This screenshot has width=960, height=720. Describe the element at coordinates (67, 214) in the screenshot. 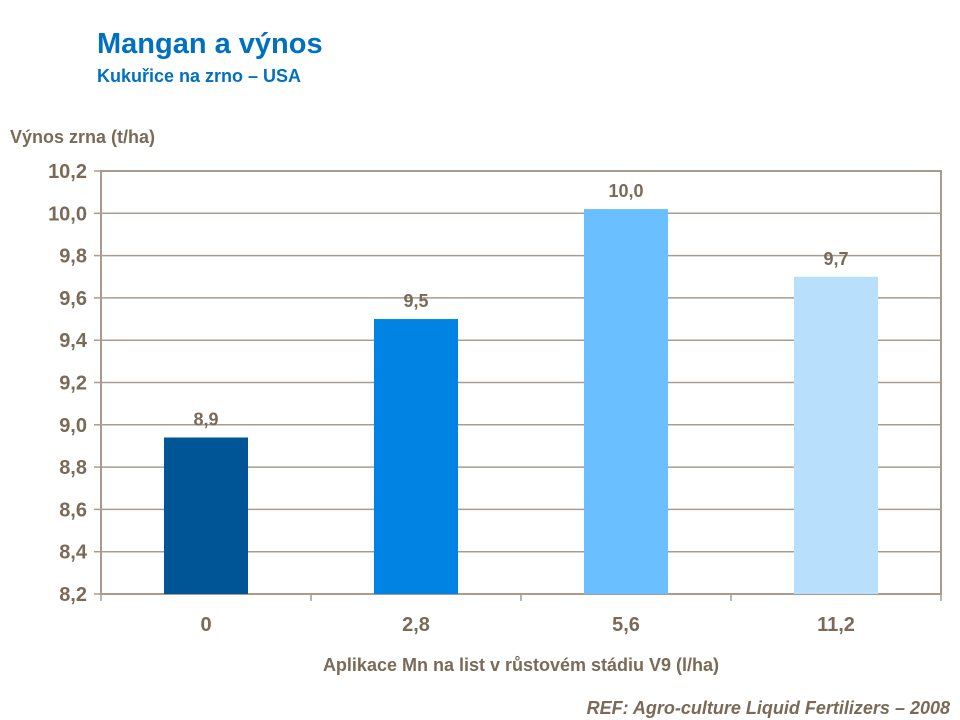

I see `y-tick-label: 10,0` at that location.